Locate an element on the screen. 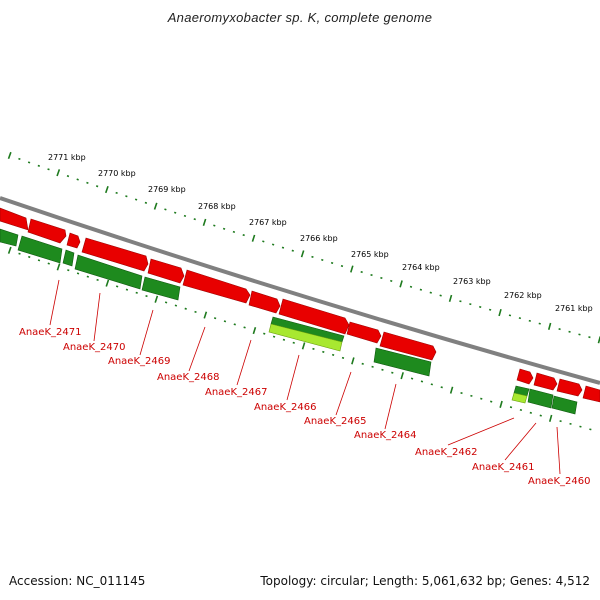  locus-label: AnaeK_2470 is located at coordinates (94, 347).